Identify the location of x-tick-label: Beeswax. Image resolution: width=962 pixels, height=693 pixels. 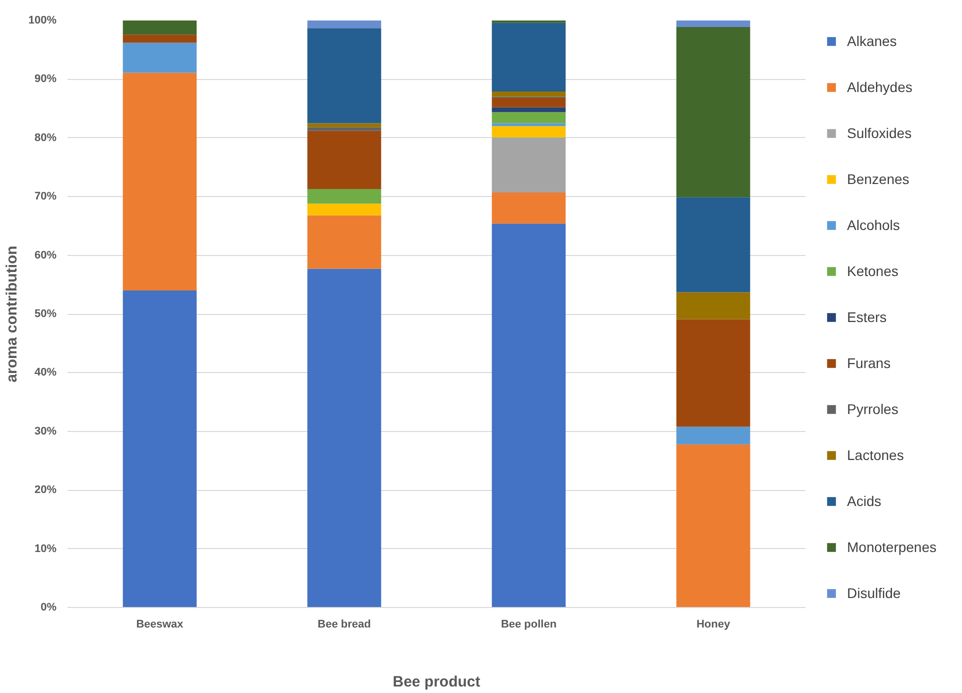
(160, 624).